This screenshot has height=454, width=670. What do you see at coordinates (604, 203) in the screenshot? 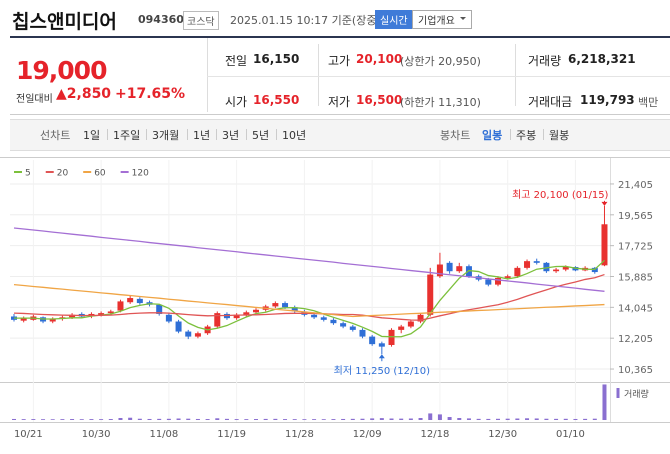
I see `annotation-arrowhead` at bounding box center [604, 203].